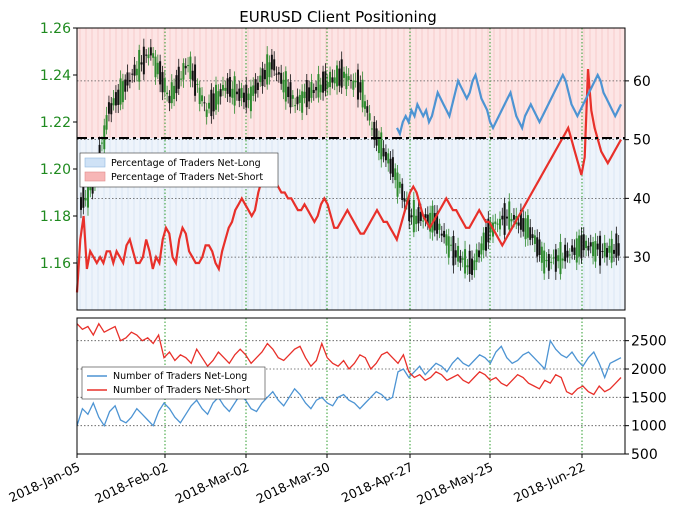  Describe the element at coordinates (95, 176) in the screenshot. I see `legend-swatch-net-short` at that location.